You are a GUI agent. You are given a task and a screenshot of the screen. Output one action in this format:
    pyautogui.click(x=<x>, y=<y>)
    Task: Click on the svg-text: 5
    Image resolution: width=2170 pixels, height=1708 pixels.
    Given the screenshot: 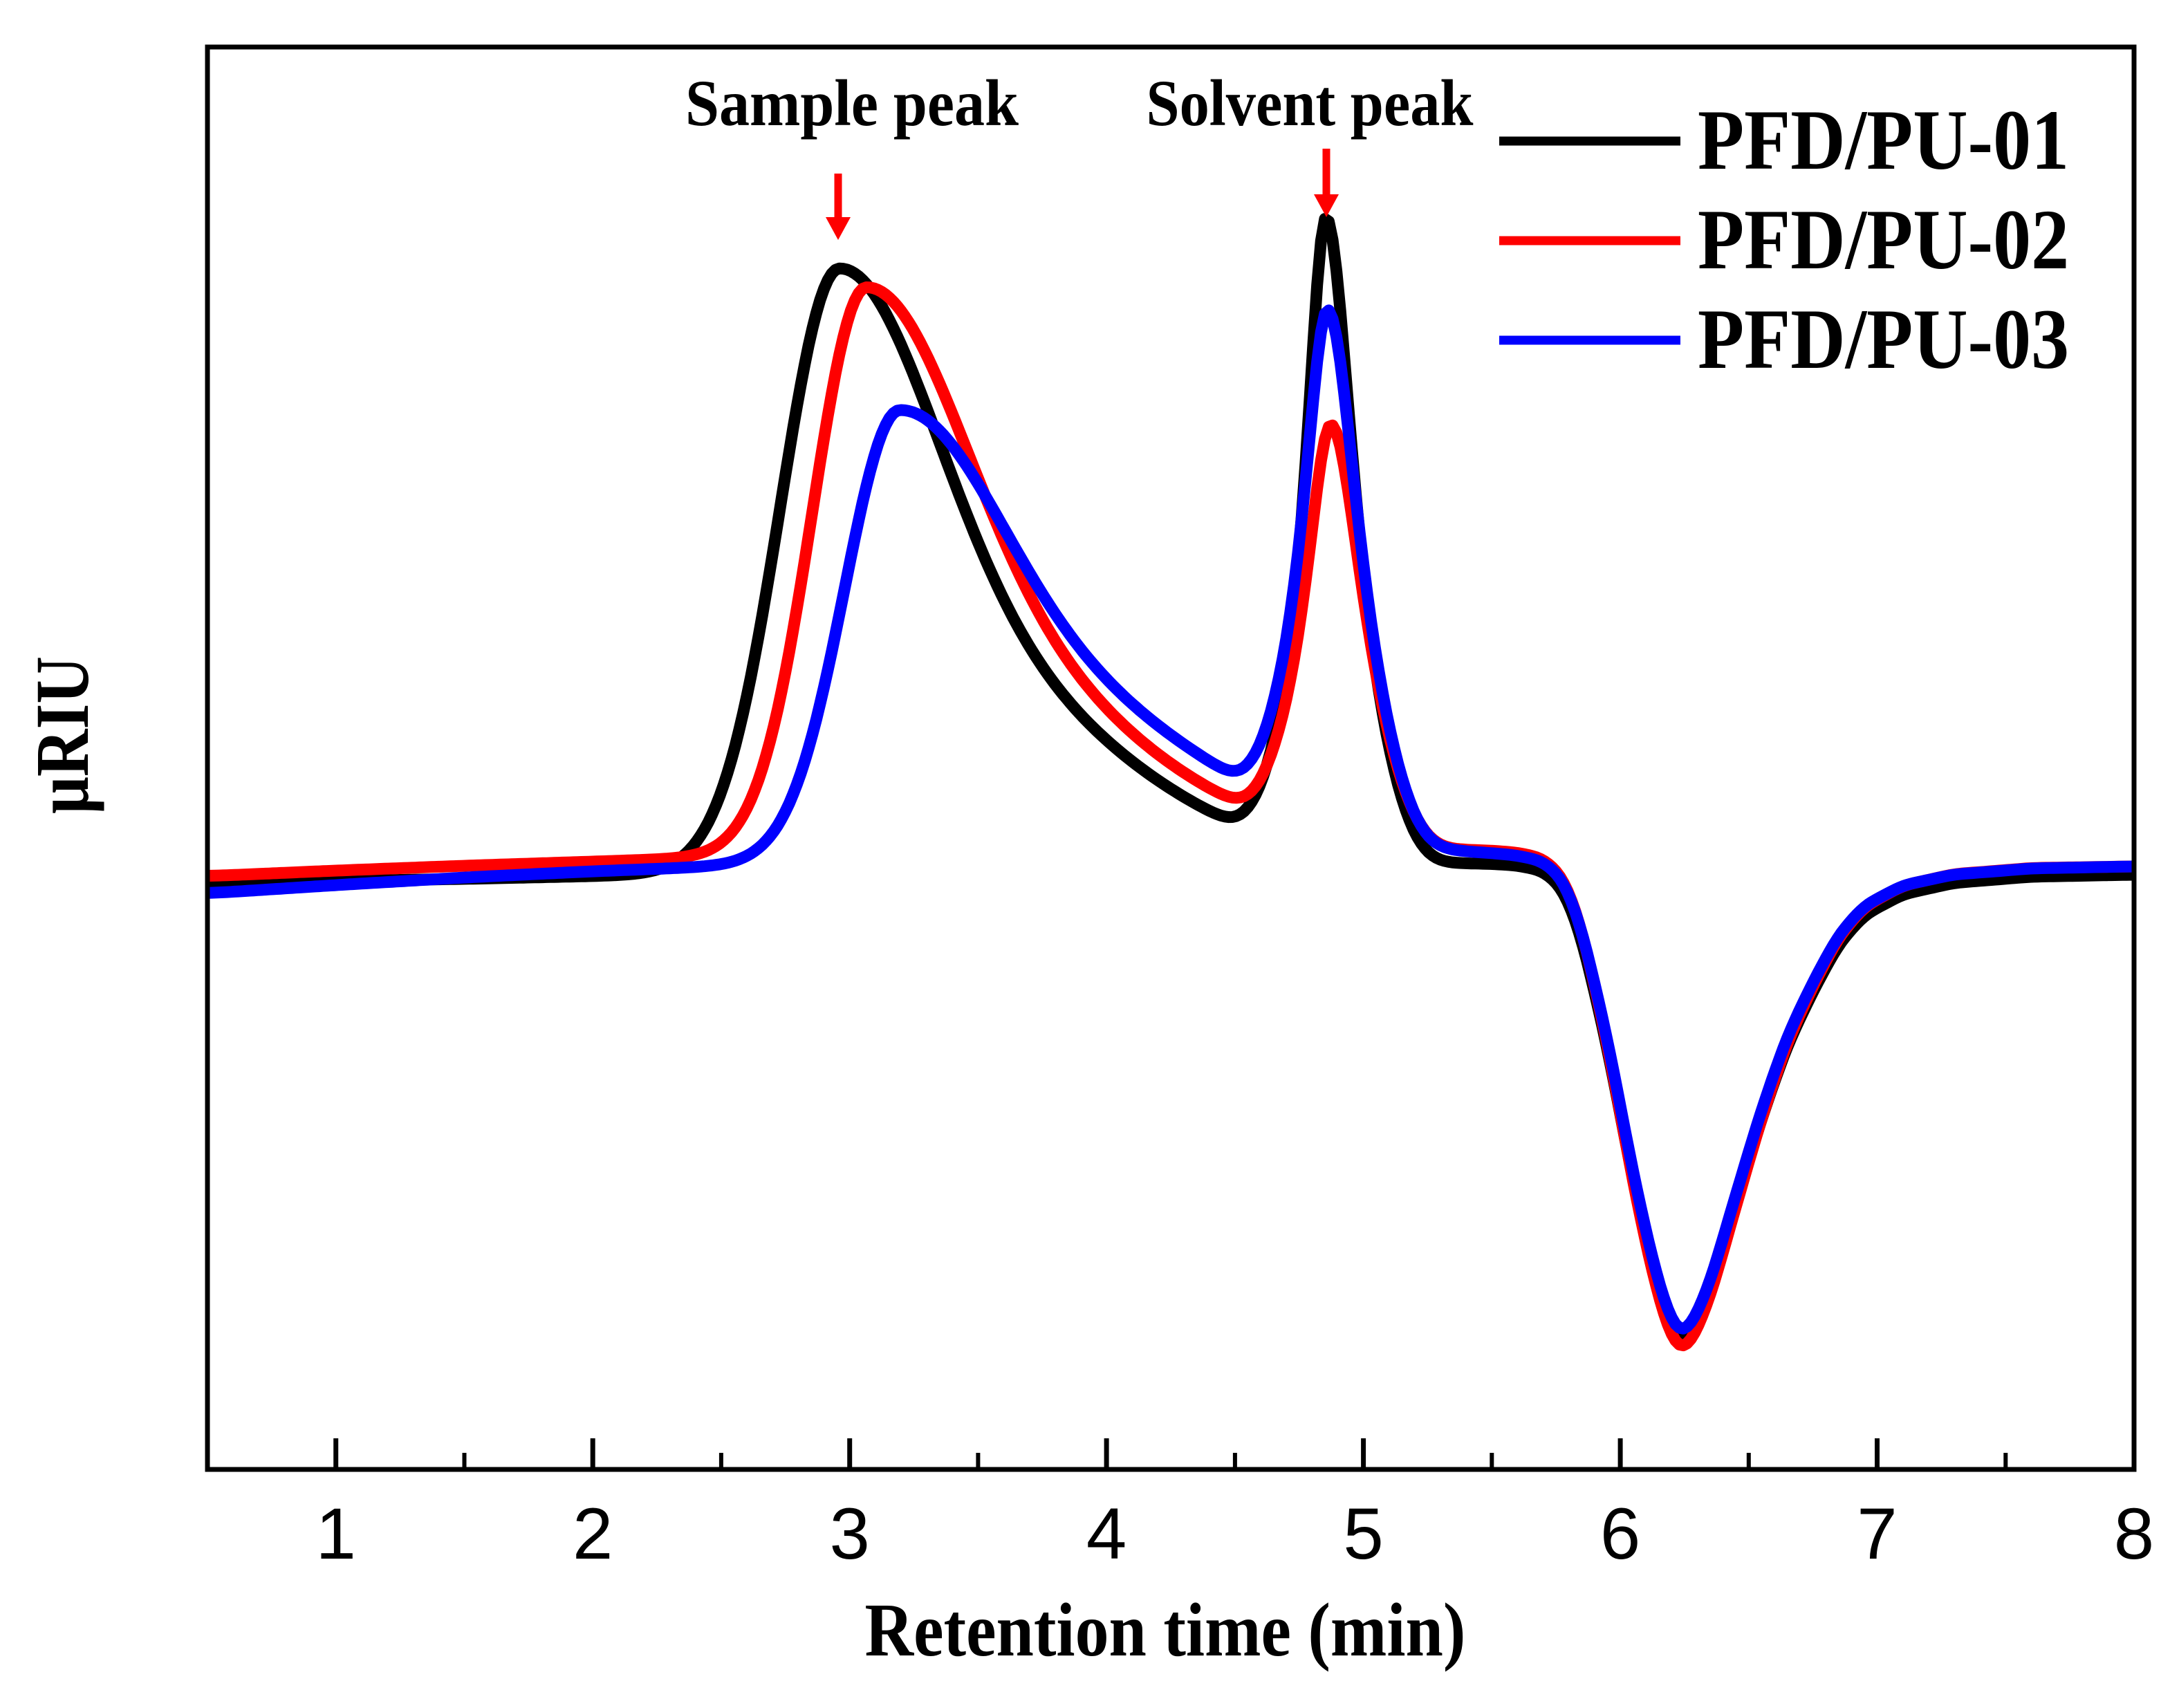 What is the action you would take?
    pyautogui.click(x=1363, y=1534)
    